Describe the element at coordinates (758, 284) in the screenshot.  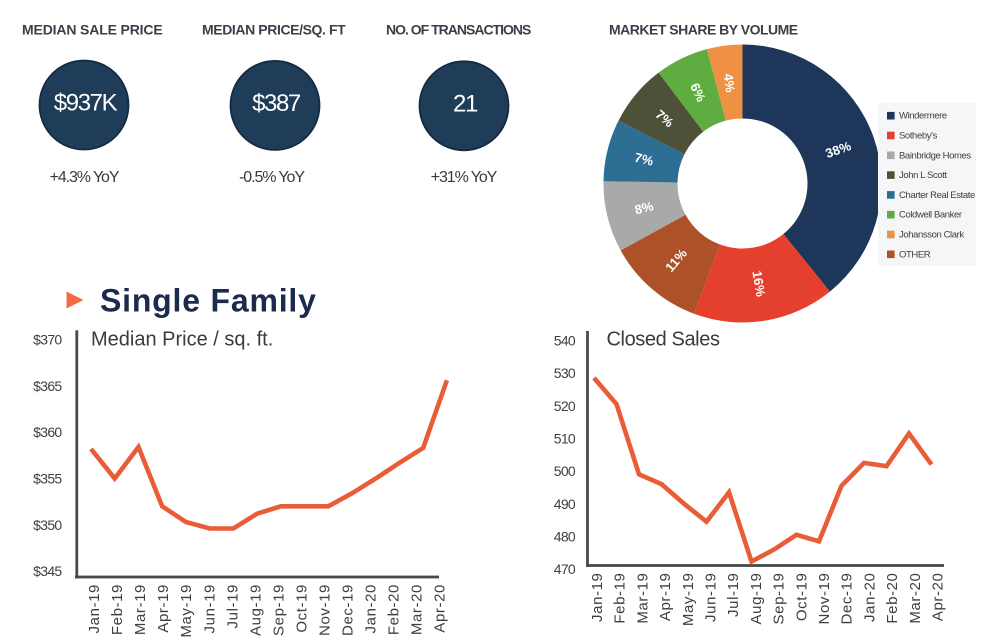
I see `svg-text: 16%` at that location.